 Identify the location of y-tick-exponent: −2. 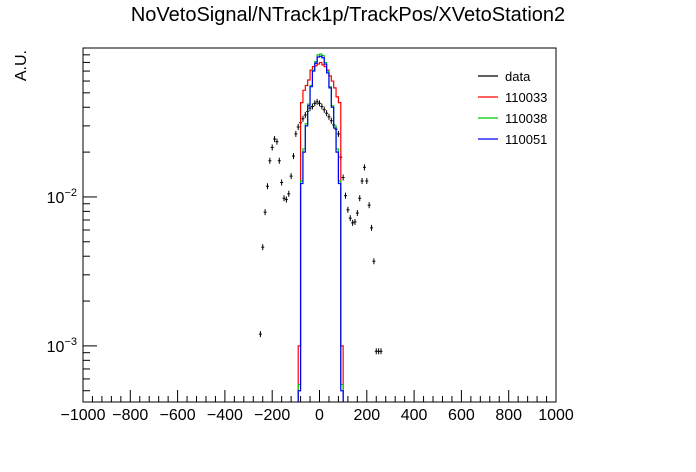
(70, 193).